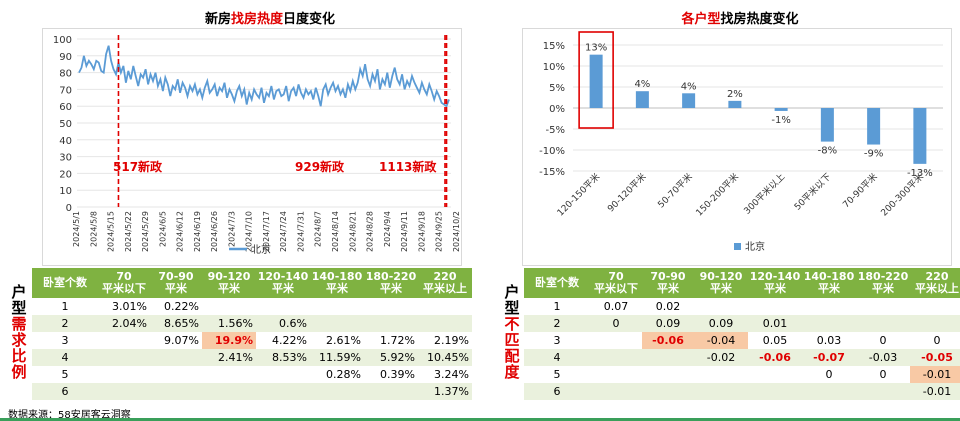 This screenshot has width=960, height=421. I want to click on x-tick-label: 2024/7/17, so click(266, 231).